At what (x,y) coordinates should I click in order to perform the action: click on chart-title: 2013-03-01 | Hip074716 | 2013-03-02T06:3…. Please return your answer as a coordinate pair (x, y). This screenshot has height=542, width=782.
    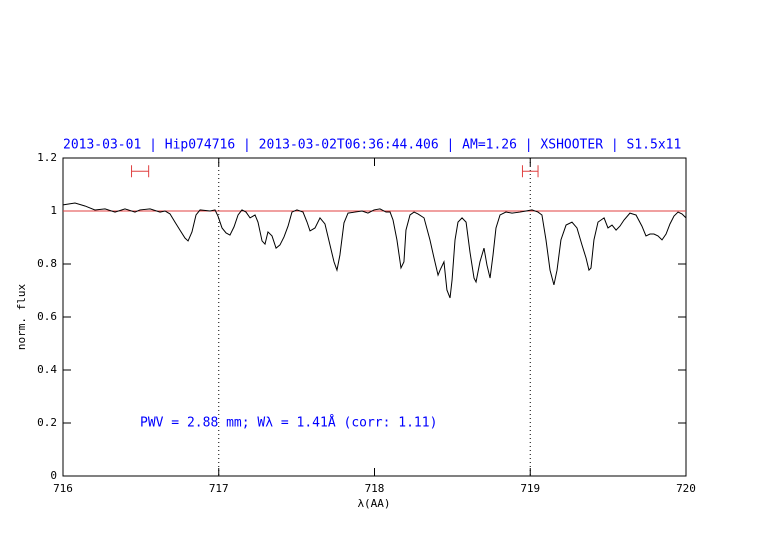
    Looking at the image, I should click on (372, 145).